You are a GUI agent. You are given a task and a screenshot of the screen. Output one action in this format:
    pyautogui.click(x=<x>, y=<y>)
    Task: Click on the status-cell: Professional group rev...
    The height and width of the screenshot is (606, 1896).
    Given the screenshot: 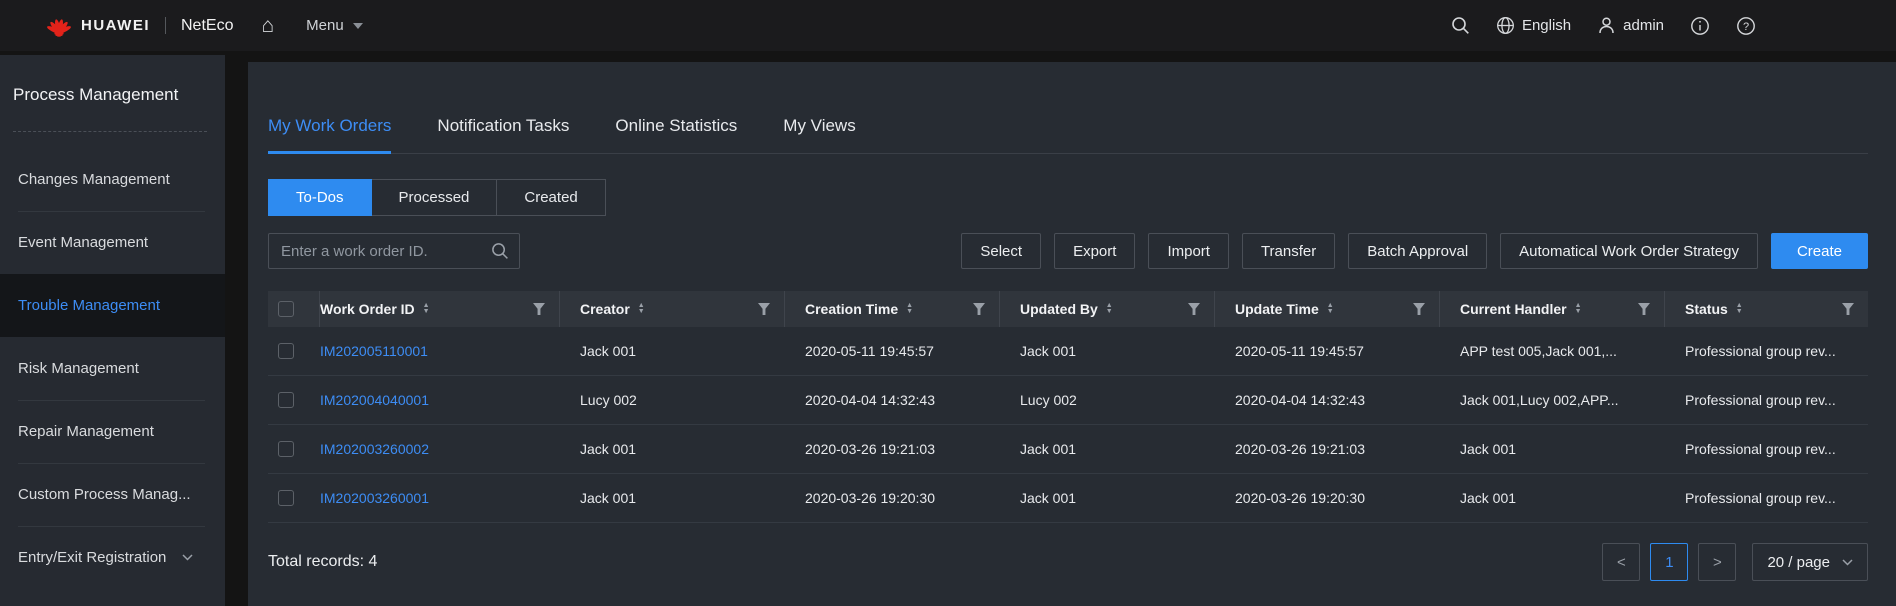 What is the action you would take?
    pyautogui.click(x=1760, y=449)
    